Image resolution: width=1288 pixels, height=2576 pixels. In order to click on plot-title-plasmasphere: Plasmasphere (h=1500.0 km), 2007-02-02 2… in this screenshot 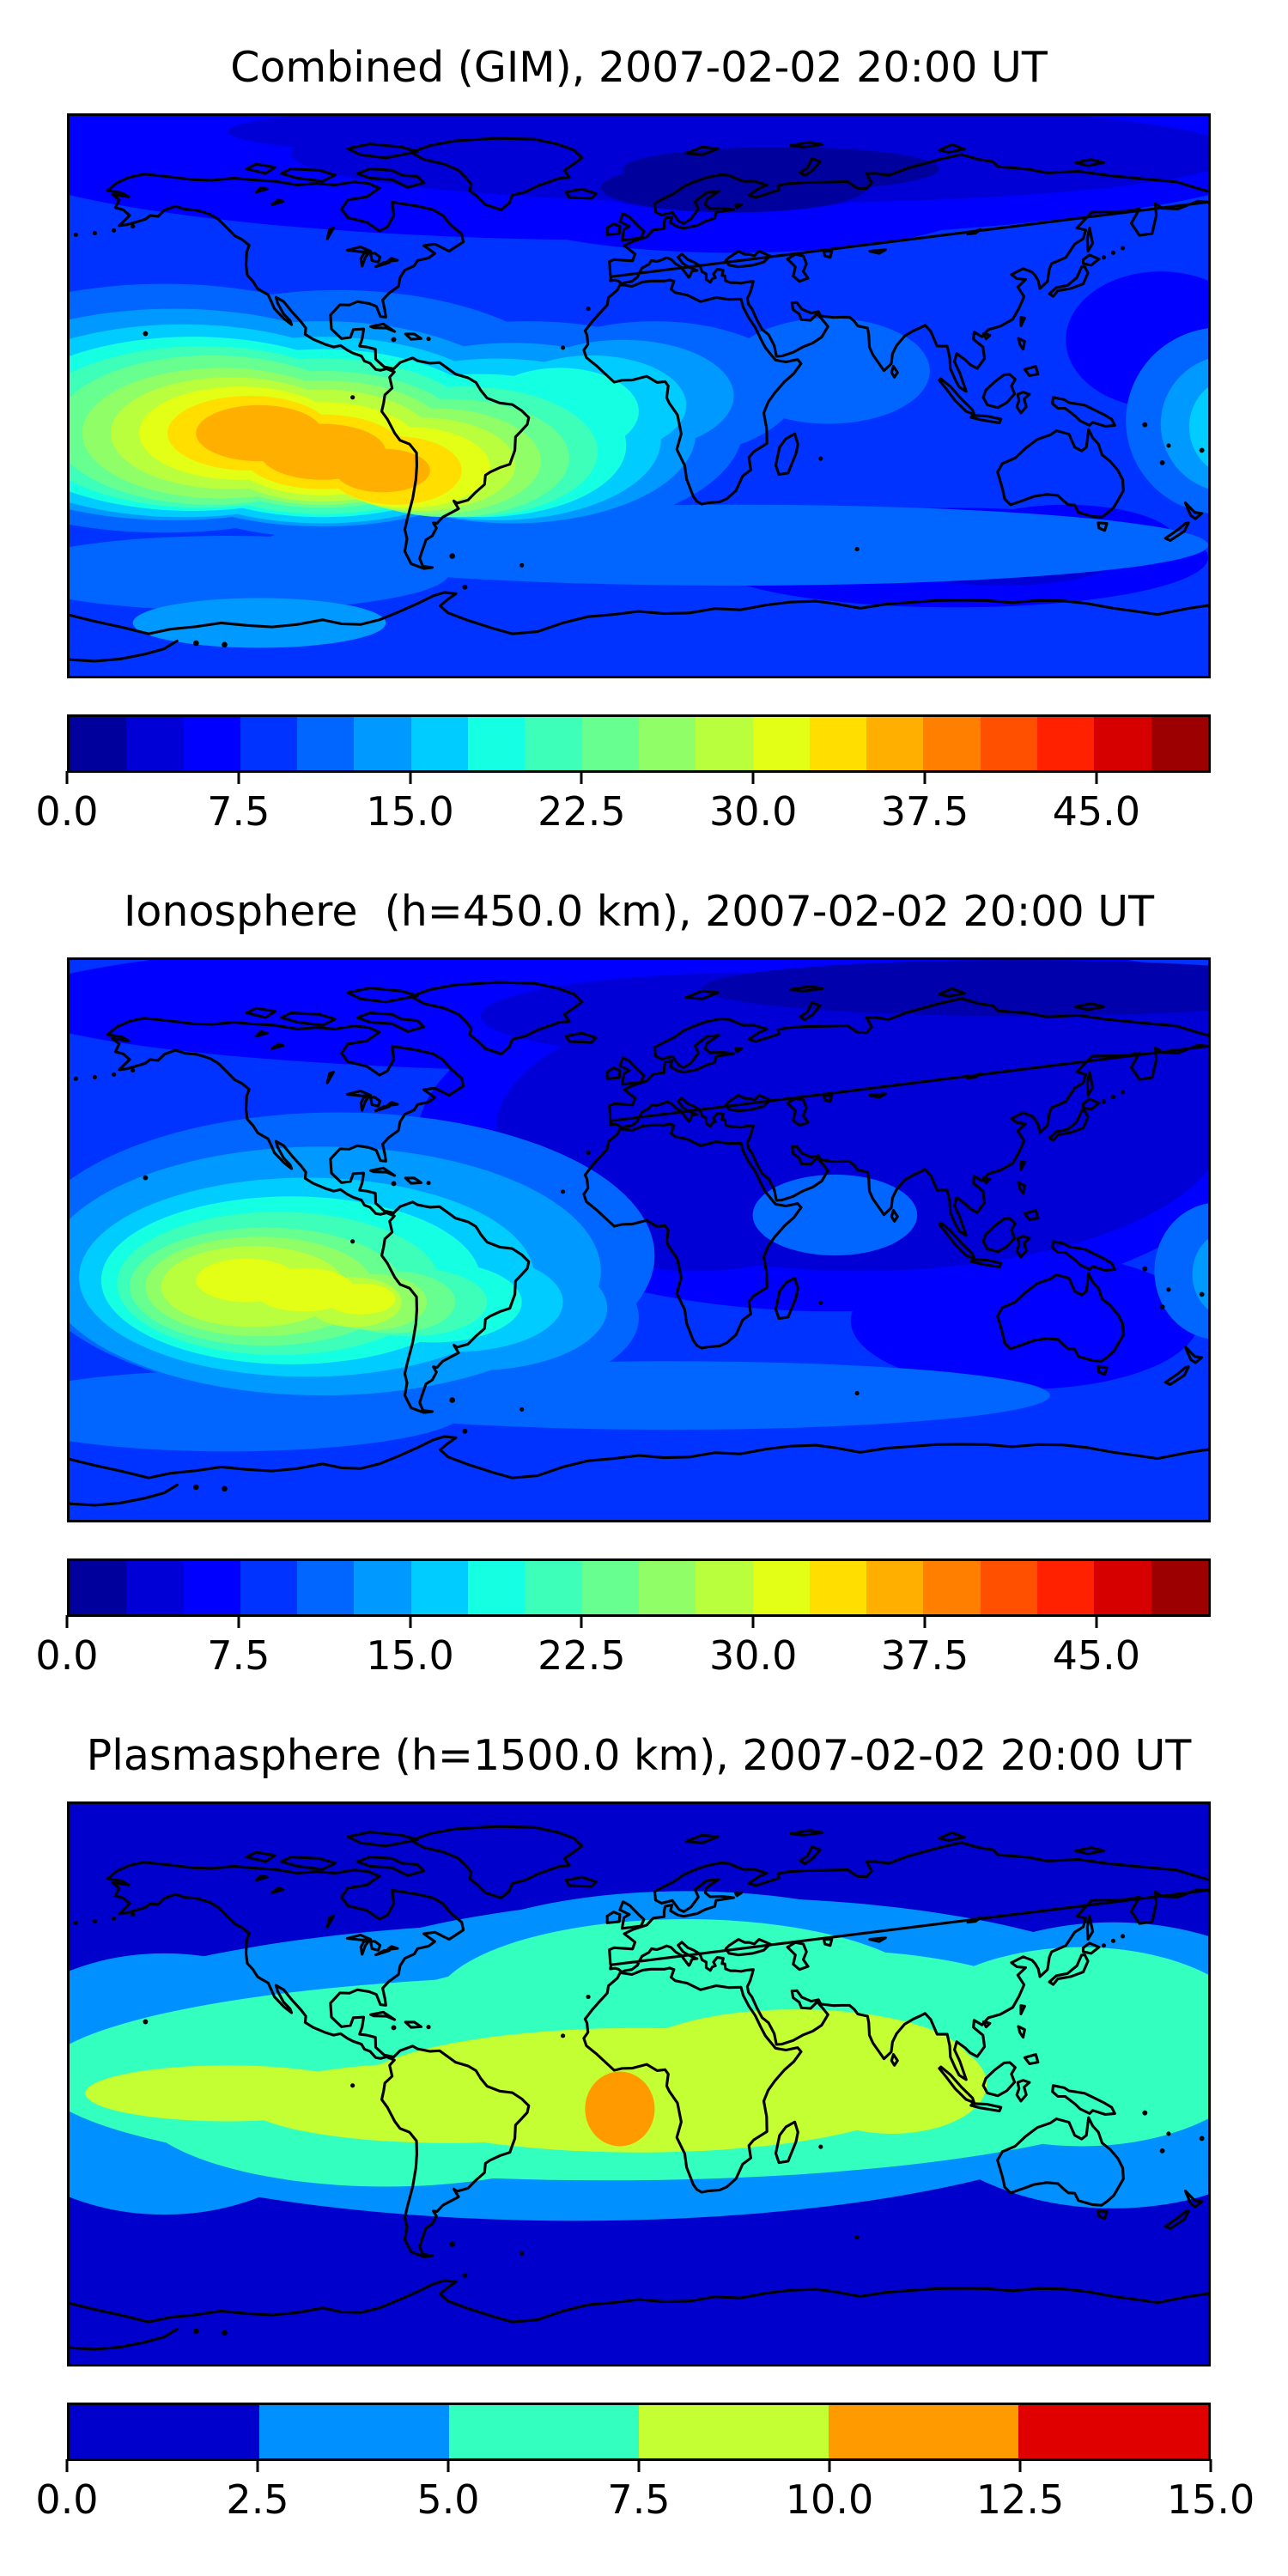, I will do `click(639, 1755)`.